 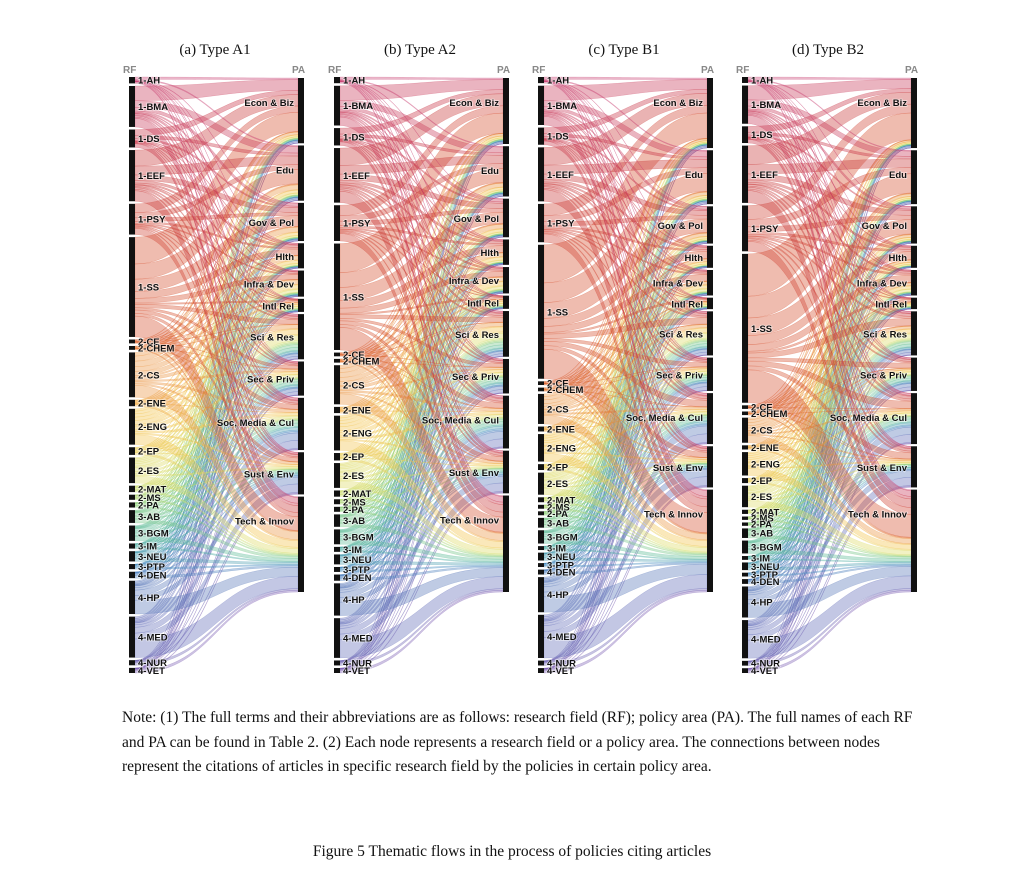 I want to click on rf-node-1-psy, so click(x=541, y=223).